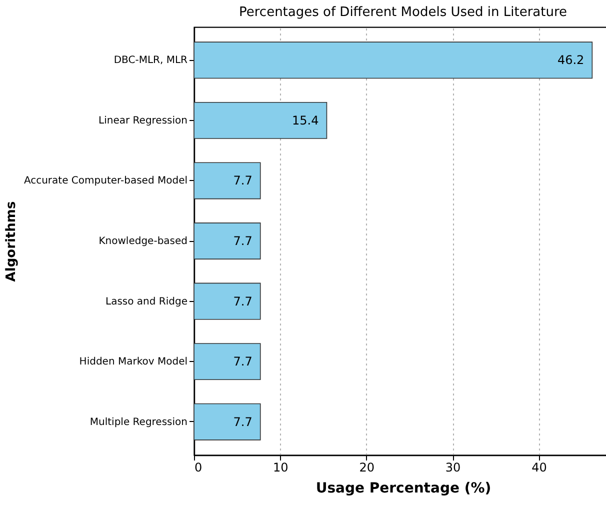  What do you see at coordinates (570, 60) in the screenshot?
I see `data-label: 46.2` at bounding box center [570, 60].